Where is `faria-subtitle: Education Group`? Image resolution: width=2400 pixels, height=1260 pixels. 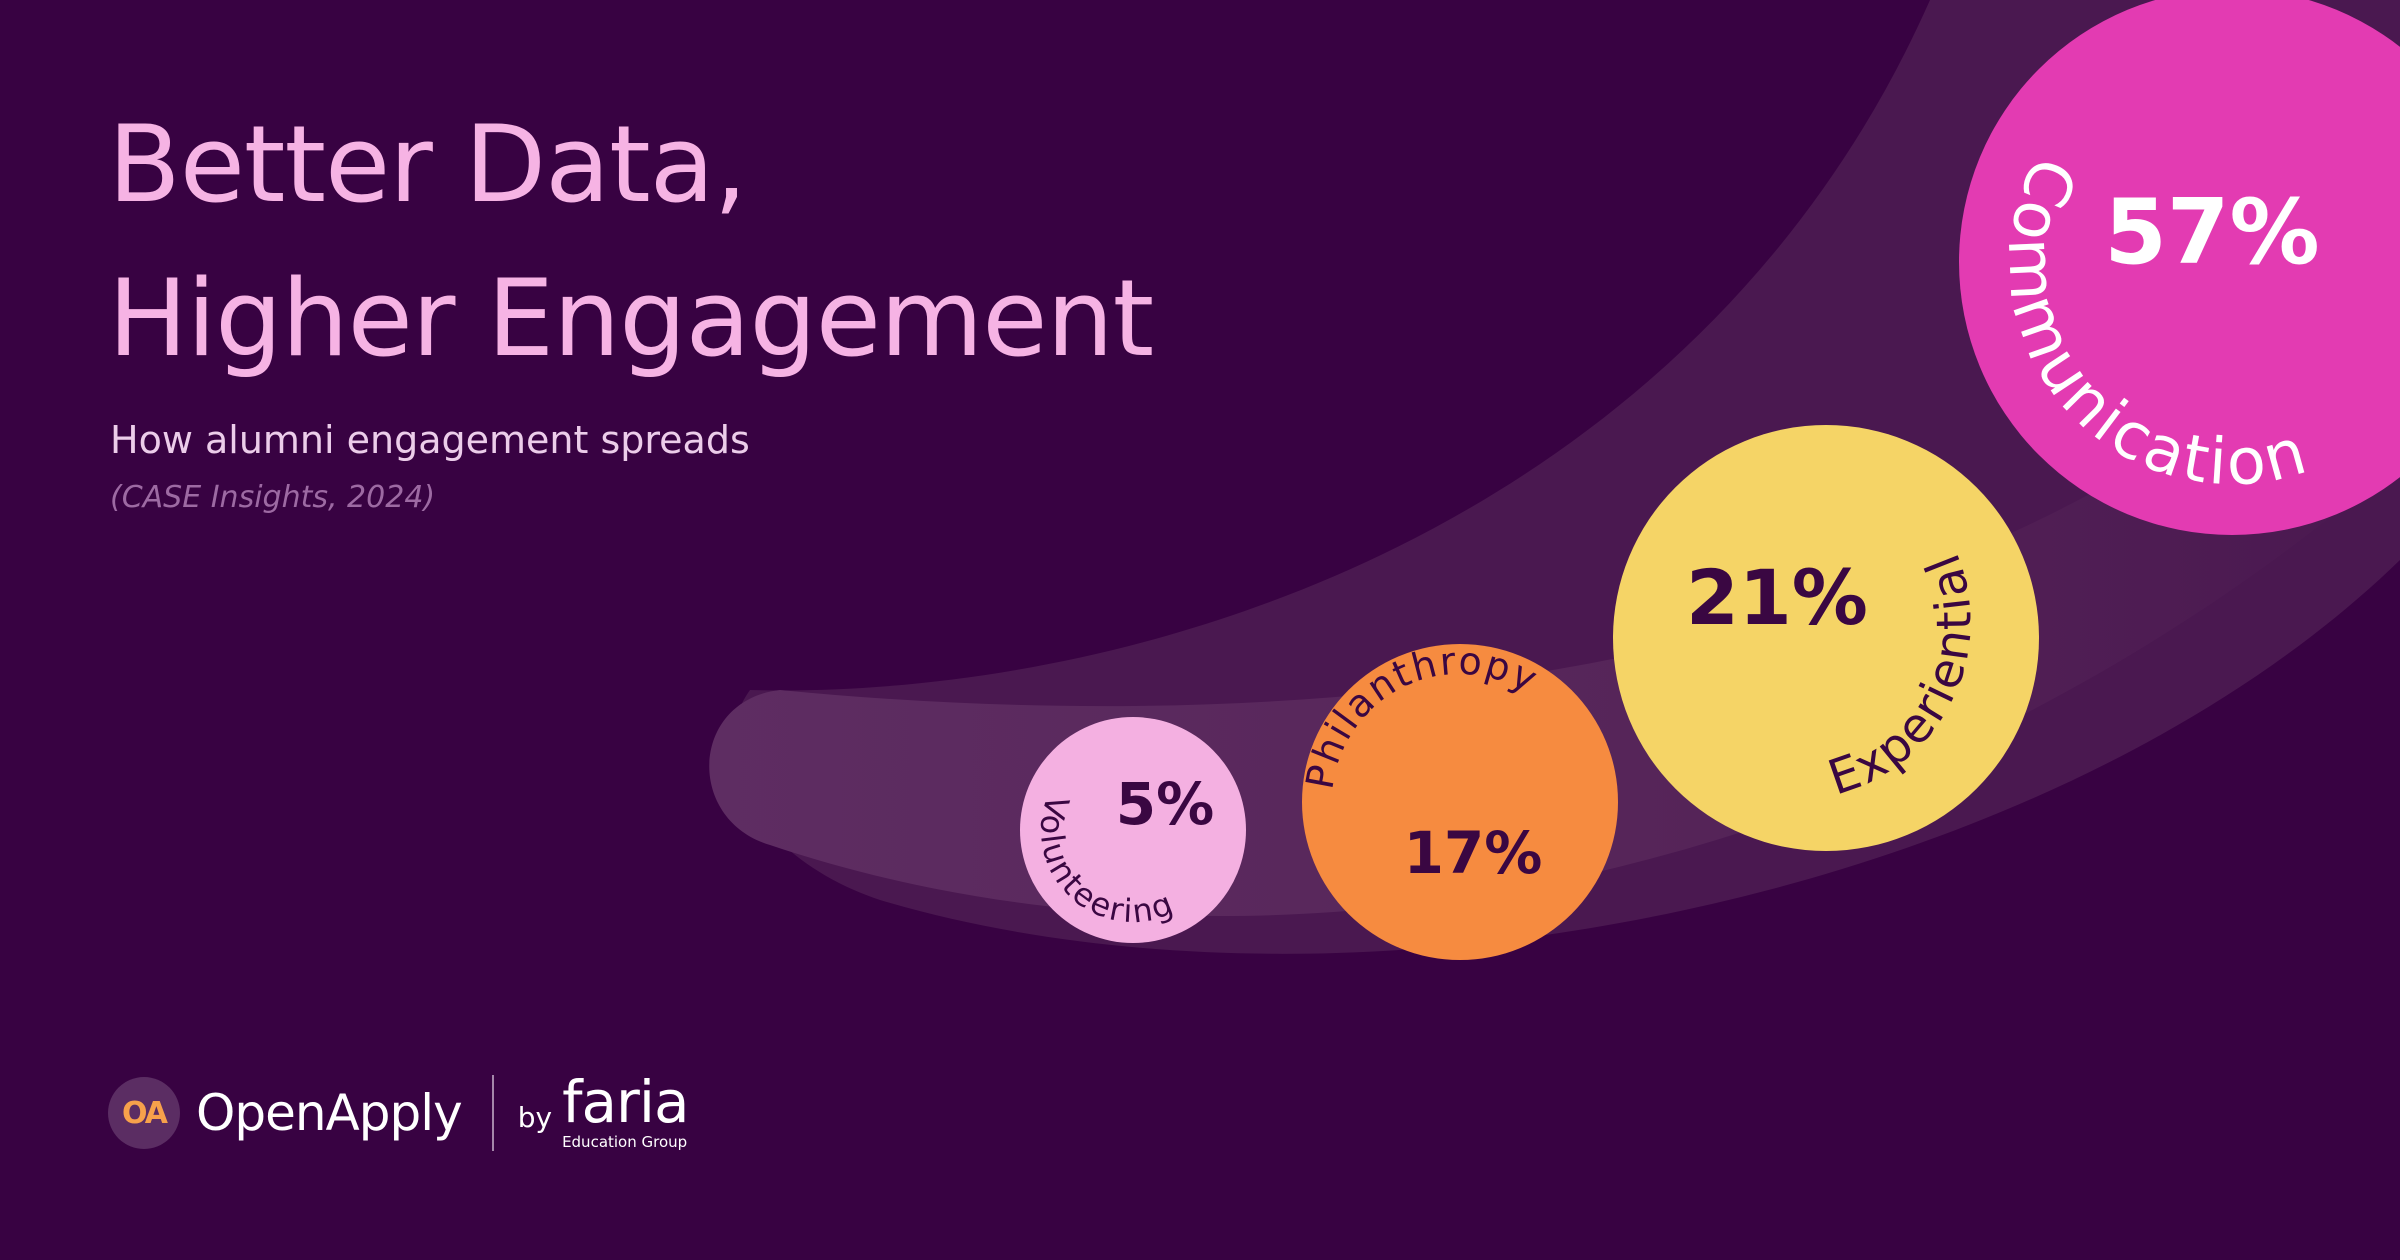 faria-subtitle: Education Group is located at coordinates (625, 1142).